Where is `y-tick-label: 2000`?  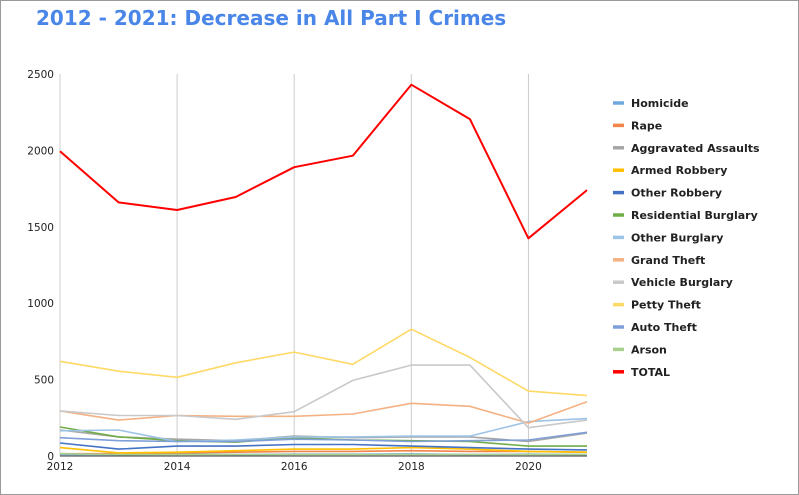
y-tick-label: 2000 is located at coordinates (40, 151).